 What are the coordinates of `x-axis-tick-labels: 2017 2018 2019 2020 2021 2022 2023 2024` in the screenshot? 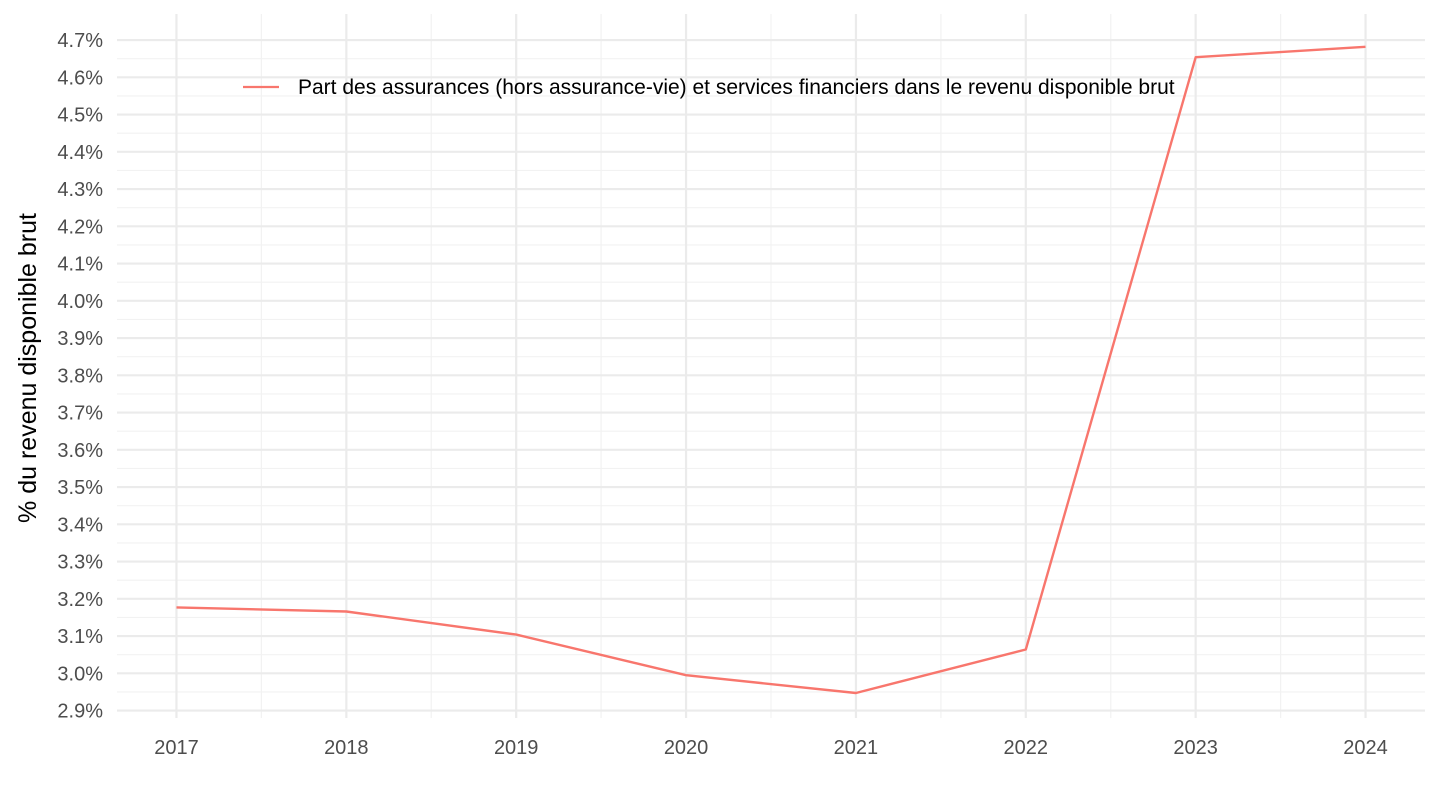 It's located at (771, 748).